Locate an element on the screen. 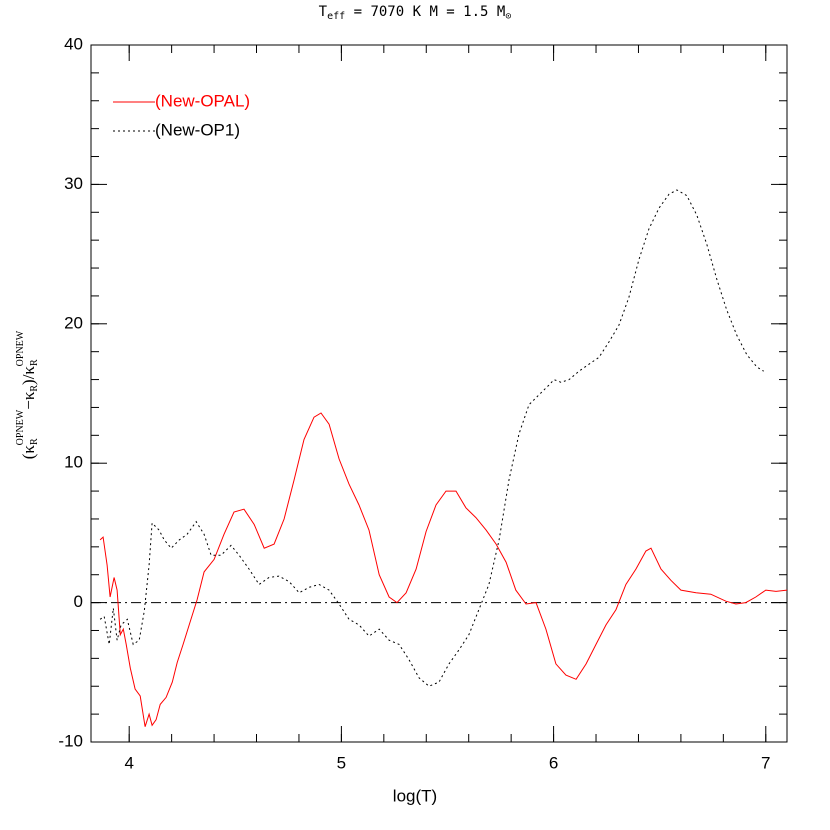 The image size is (830, 830). y-tick-label: 40 is located at coordinates (73, 43).